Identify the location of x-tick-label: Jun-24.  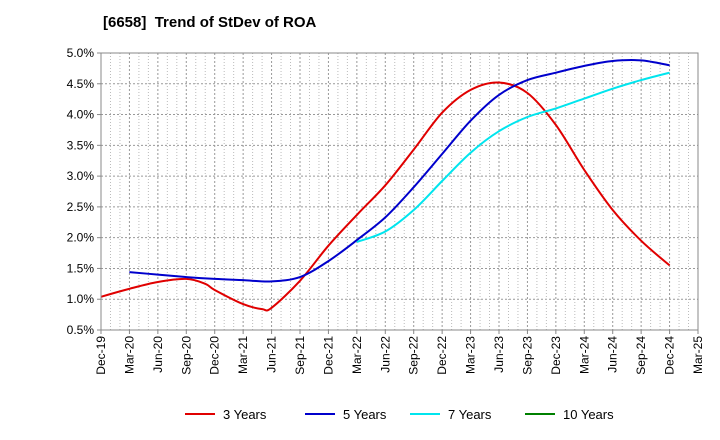
(613, 354).